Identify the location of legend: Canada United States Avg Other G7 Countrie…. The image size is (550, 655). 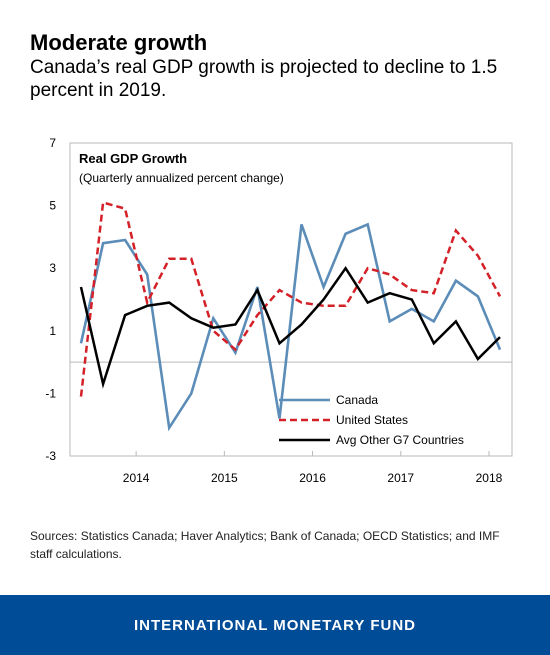
(371, 420).